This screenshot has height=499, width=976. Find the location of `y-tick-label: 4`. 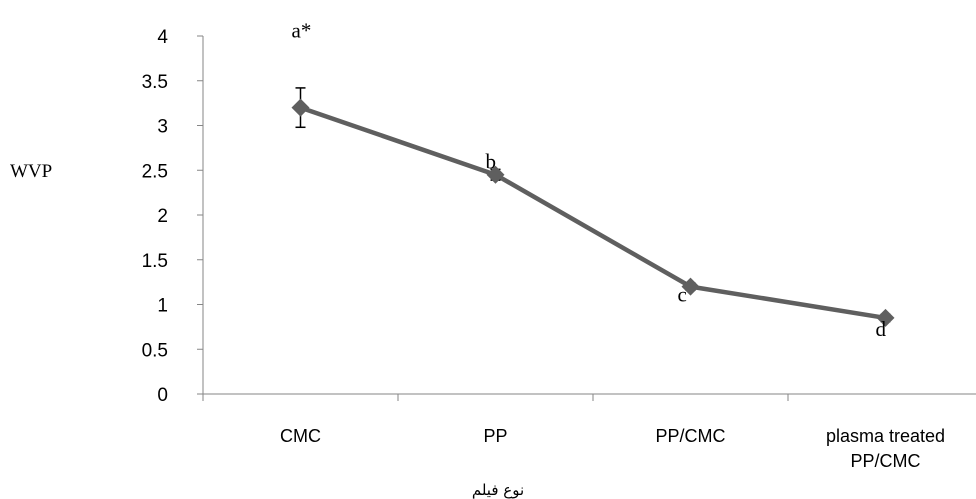

y-tick-label: 4 is located at coordinates (162, 37).